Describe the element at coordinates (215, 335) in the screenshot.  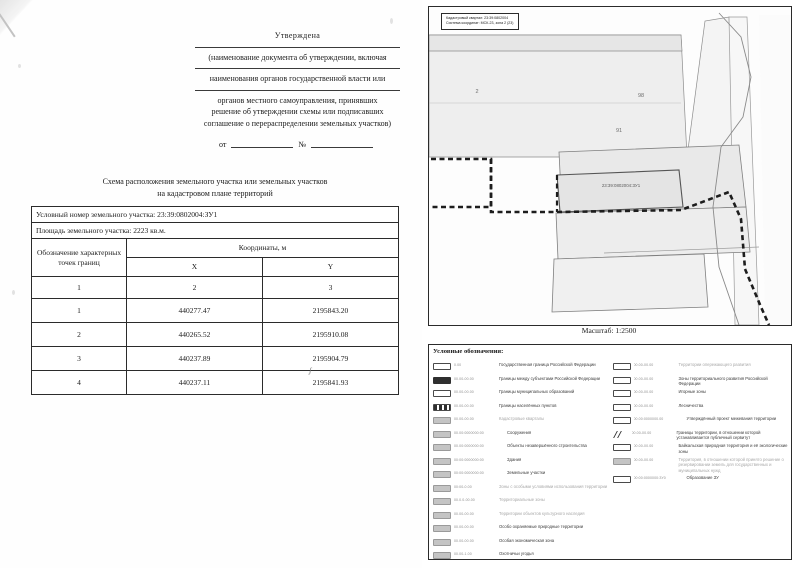
I see `table-row: 2 440265.52 2195910.08` at that location.